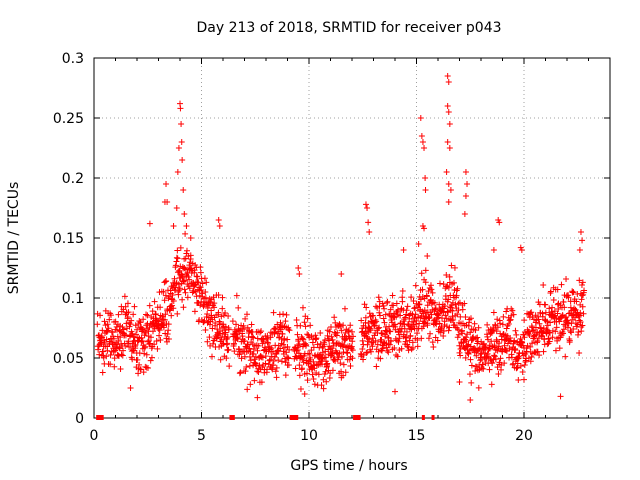 The image size is (640, 480). Describe the element at coordinates (79, 419) in the screenshot. I see `y-tick-label: 0` at that location.